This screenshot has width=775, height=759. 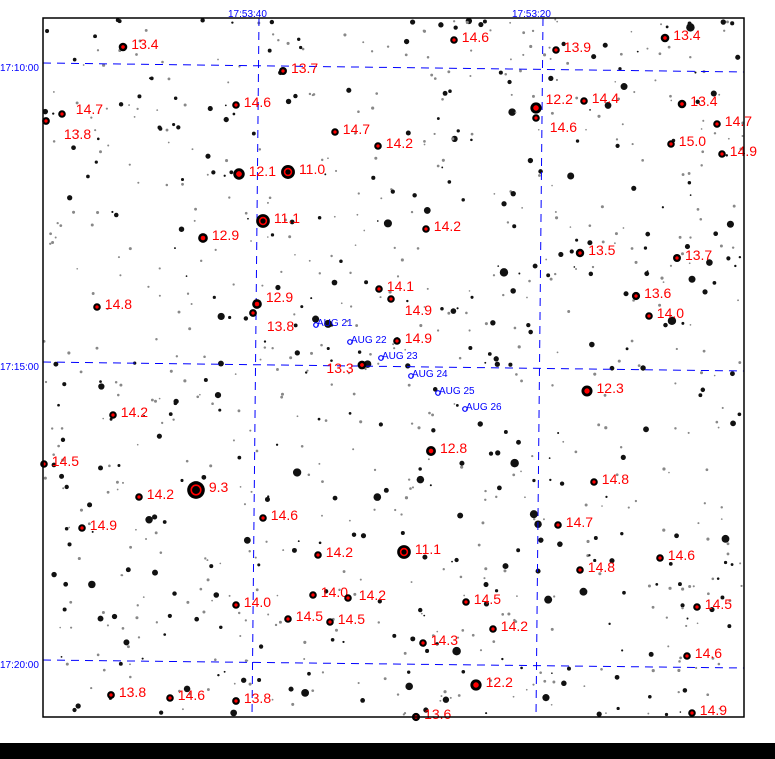 I want to click on track-point: AUG 21, so click(x=333, y=323).